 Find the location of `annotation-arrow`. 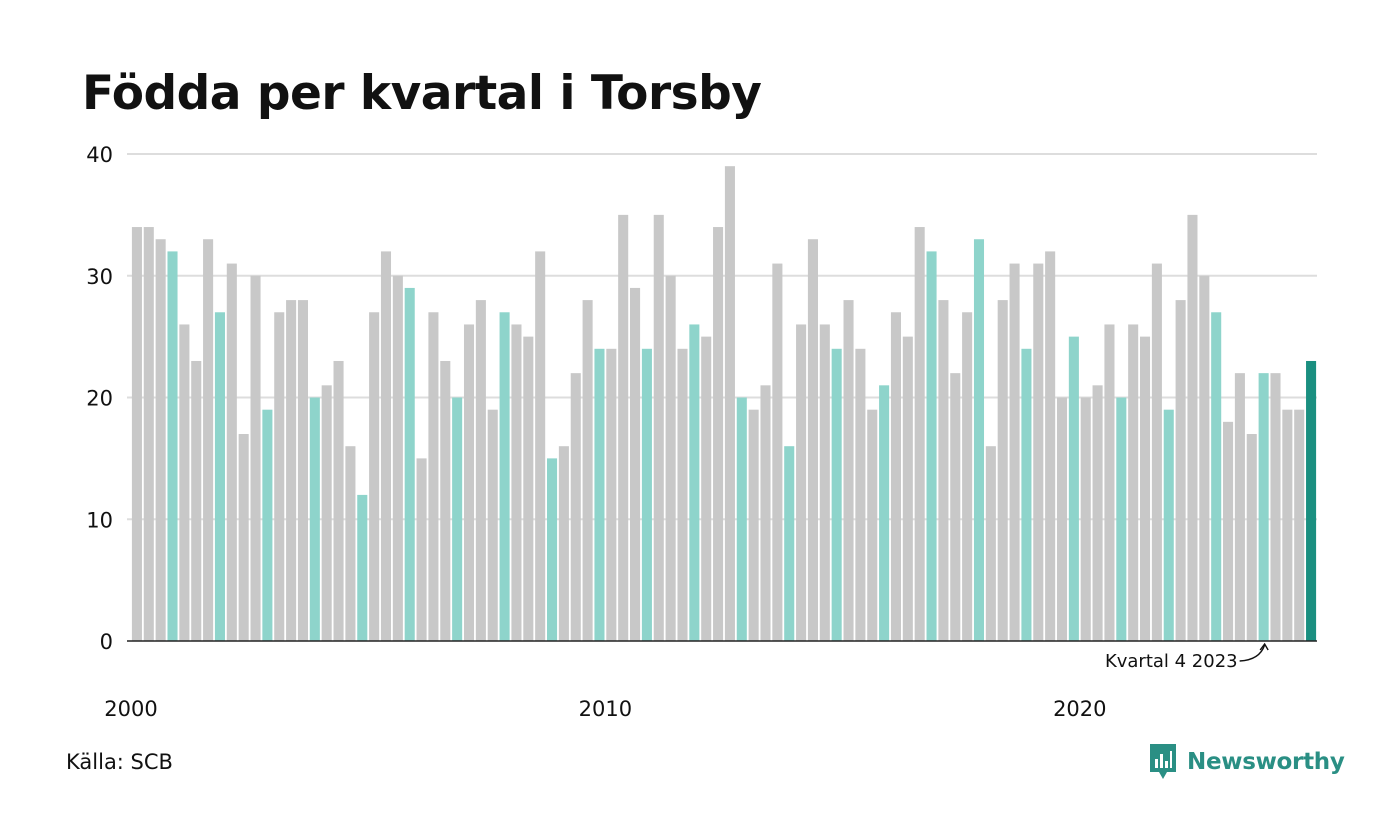

annotation-arrow is located at coordinates (1252, 653).